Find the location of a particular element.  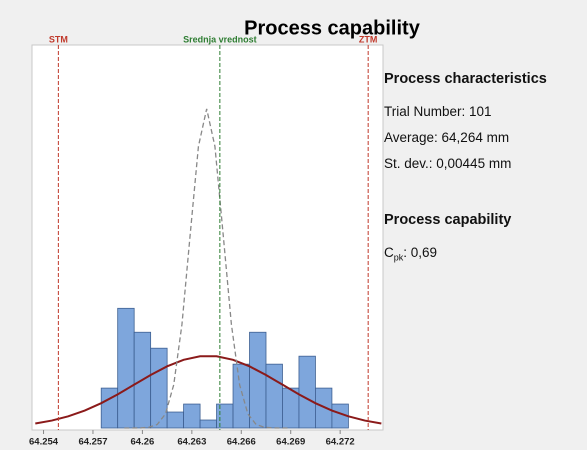

x-tick-label: 64.269 is located at coordinates (290, 442).